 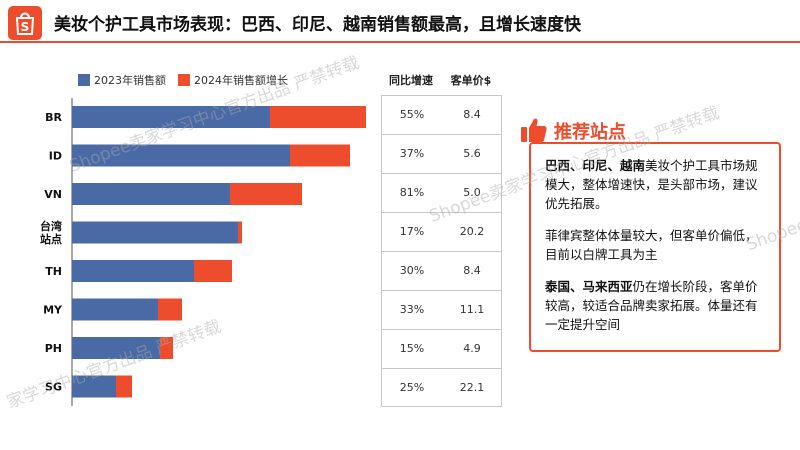 I want to click on category-label: TH, so click(x=53, y=271).